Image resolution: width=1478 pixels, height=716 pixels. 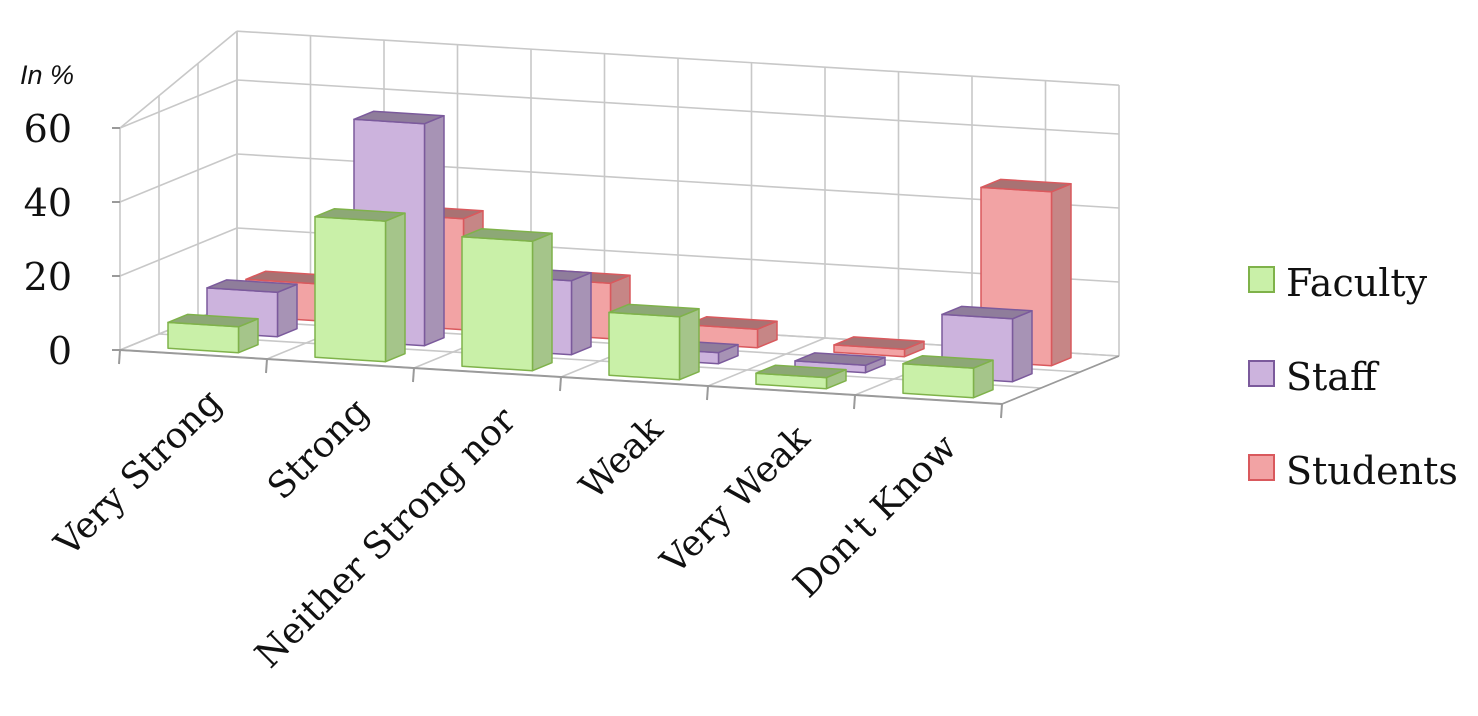 I want to click on chart-legend: Faculty Staff Students, so click(x=1353, y=377).